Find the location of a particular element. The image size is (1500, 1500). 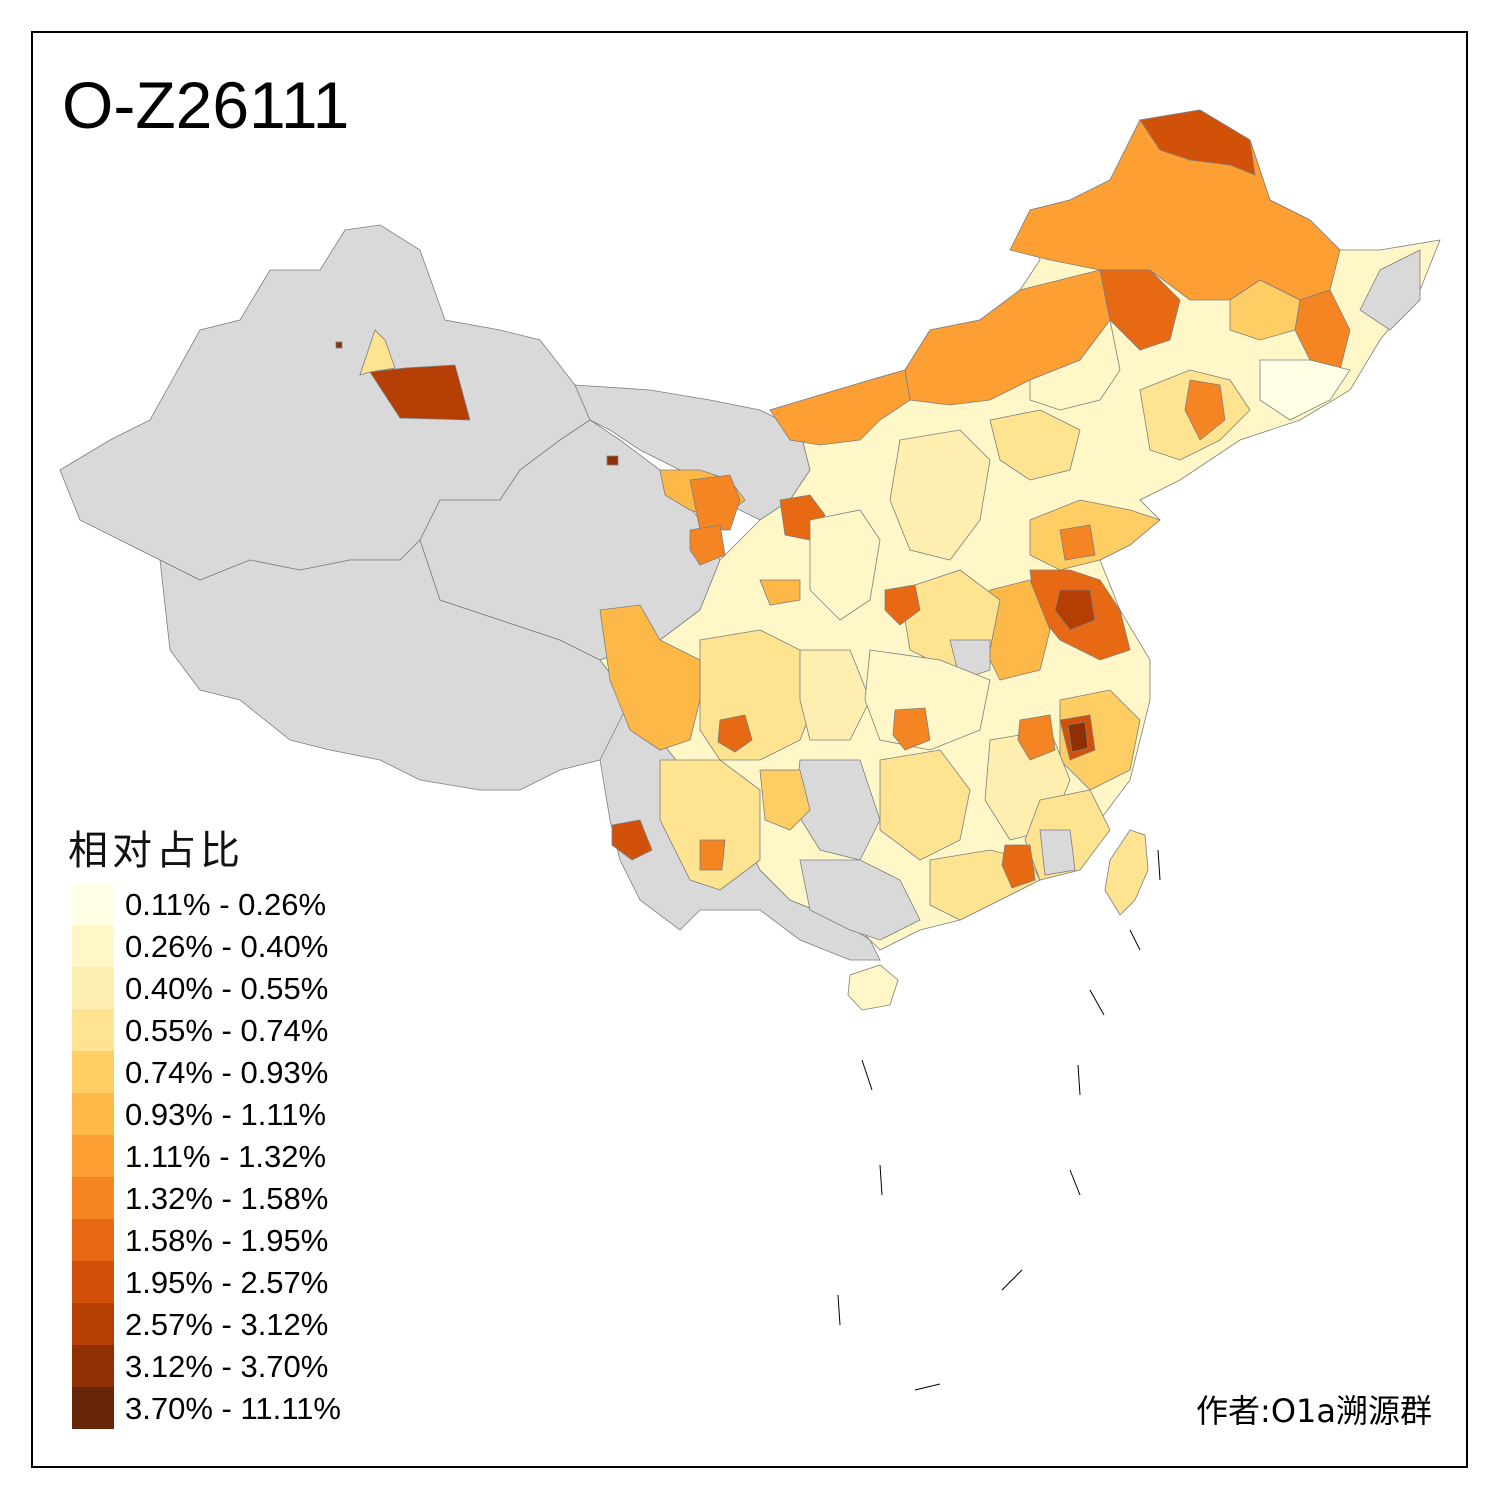

region-urumqi is located at coordinates (420, 392).